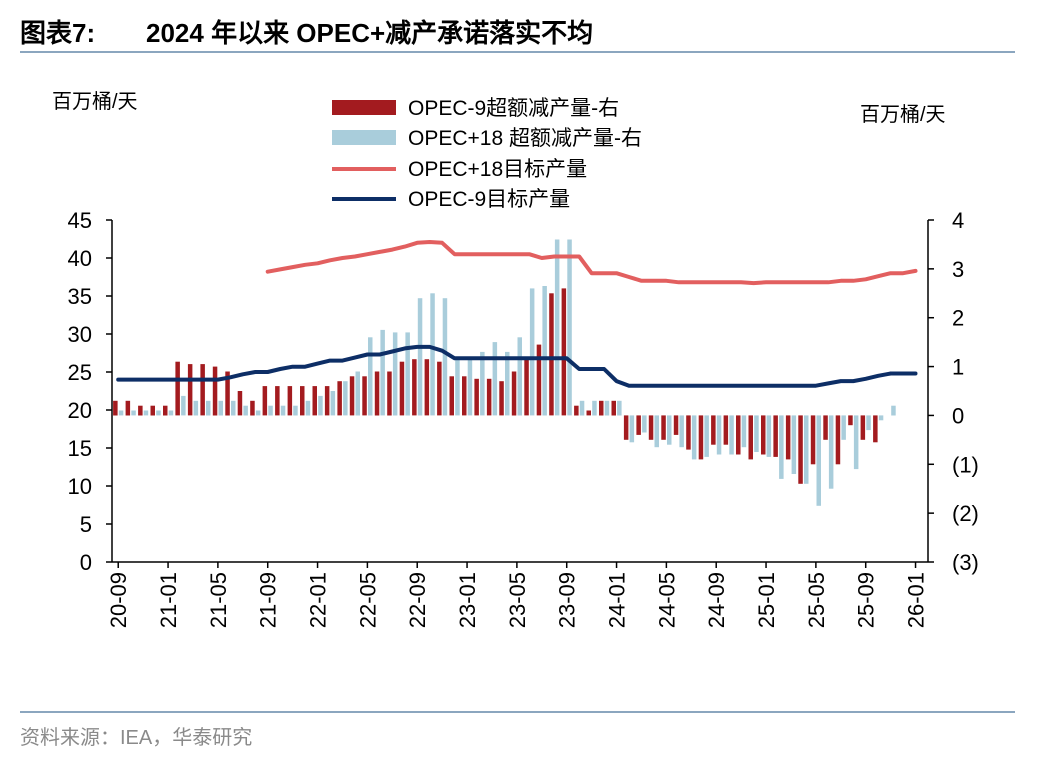 Image resolution: width=1048 pixels, height=764 pixels. Describe the element at coordinates (367, 600) in the screenshot. I see `x-tick-label: 22-05` at that location.